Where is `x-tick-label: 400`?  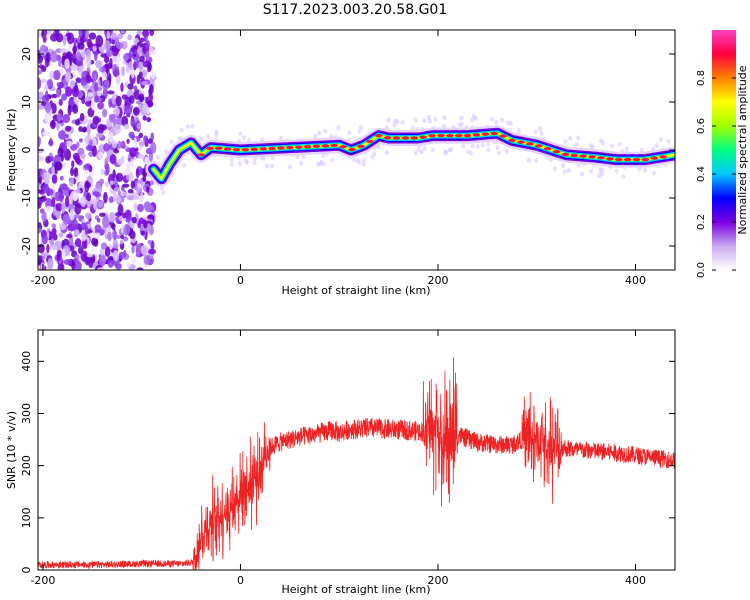 x-tick-label: 400 is located at coordinates (635, 580).